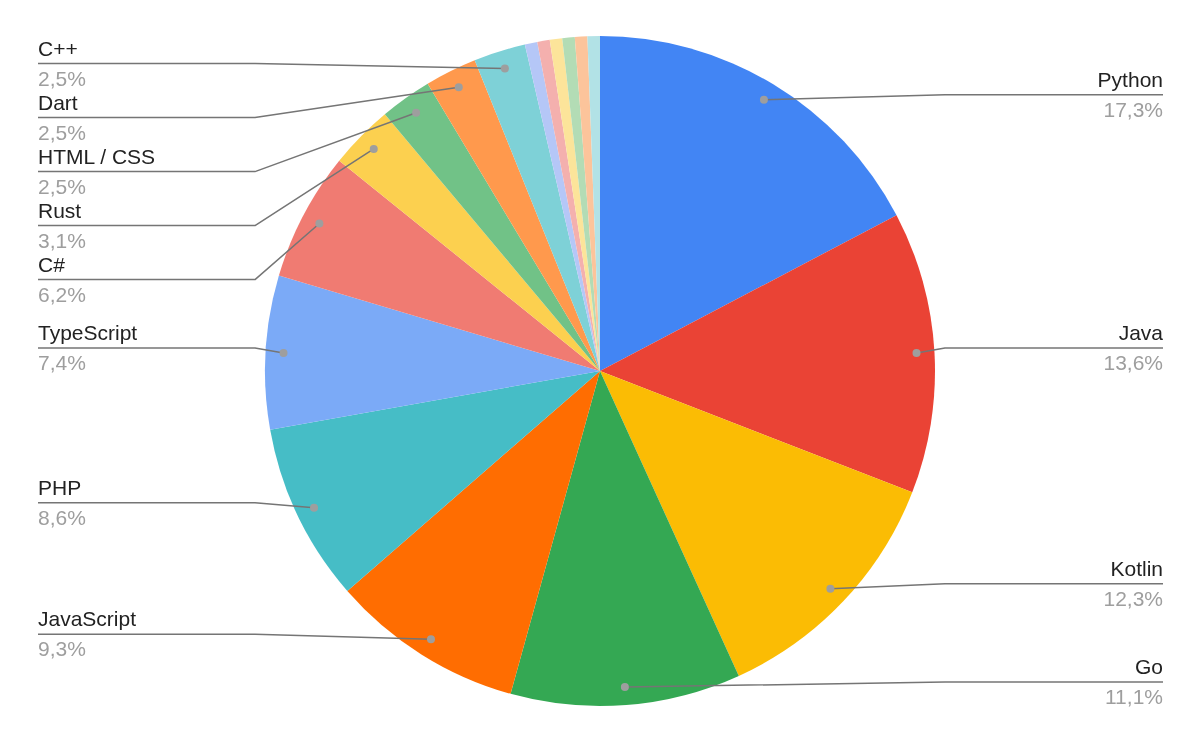 The height and width of the screenshot is (741, 1200). I want to click on slice-label: C#, so click(52, 264).